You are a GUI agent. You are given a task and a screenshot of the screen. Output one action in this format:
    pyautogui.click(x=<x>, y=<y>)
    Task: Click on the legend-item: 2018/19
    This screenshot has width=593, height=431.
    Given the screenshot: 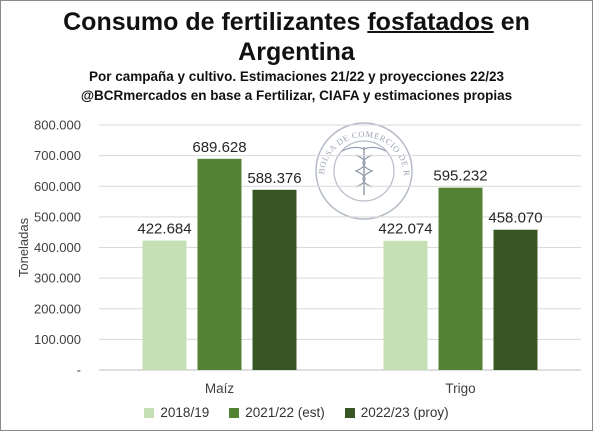 What is the action you would take?
    pyautogui.click(x=176, y=412)
    